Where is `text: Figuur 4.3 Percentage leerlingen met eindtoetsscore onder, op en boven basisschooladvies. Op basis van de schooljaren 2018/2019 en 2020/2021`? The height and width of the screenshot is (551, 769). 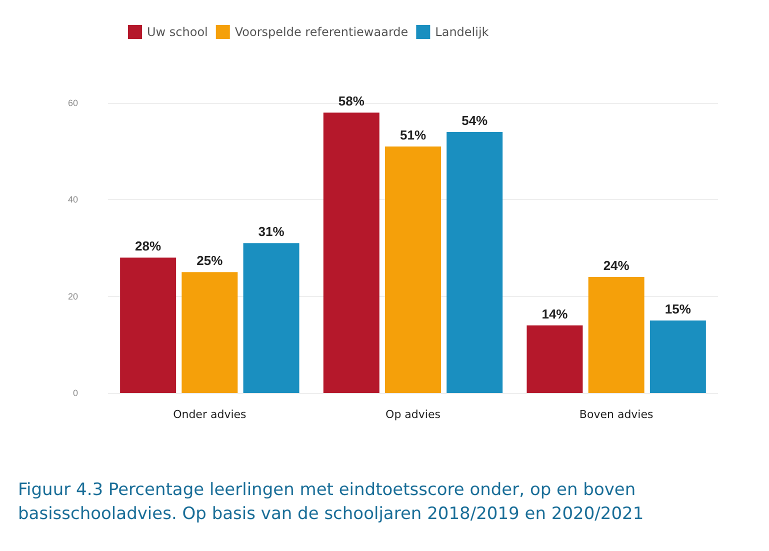 text: Figuur 4.3 Percentage leerlingen met eindtoetsscore onder, op en boven basisschooladvies. Op basis van de schooljaren 2018/2019 en 2020/2021 is located at coordinates (331, 502).